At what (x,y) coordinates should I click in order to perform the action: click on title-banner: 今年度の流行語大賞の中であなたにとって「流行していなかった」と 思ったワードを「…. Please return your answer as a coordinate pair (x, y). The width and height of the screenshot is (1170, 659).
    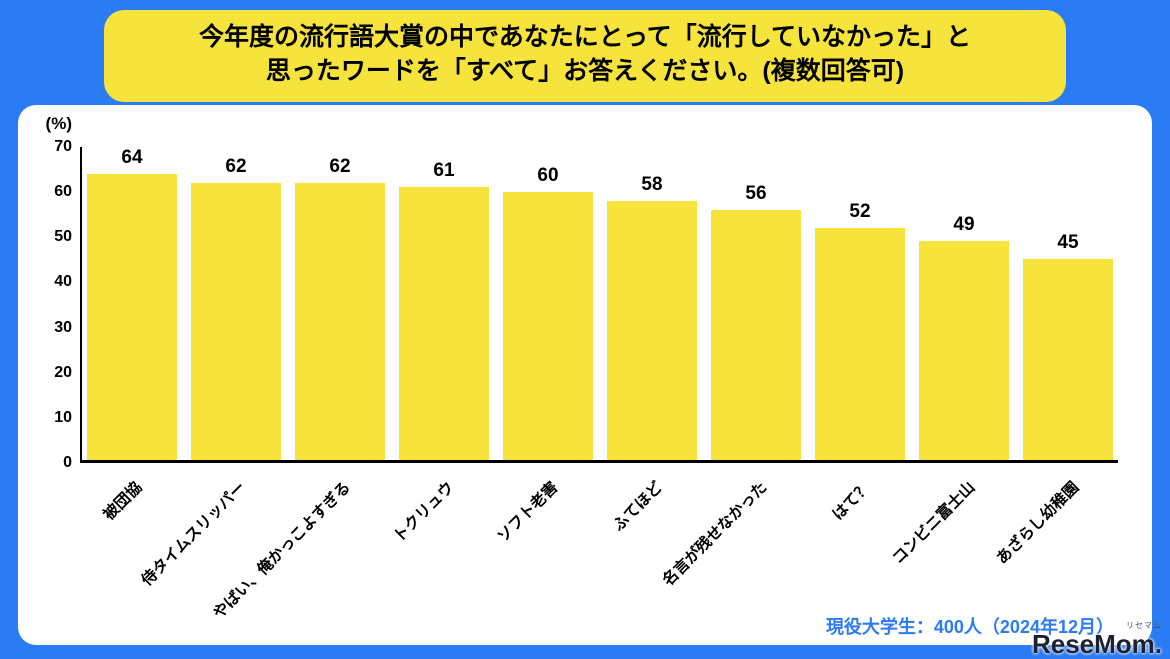
    Looking at the image, I should click on (585, 56).